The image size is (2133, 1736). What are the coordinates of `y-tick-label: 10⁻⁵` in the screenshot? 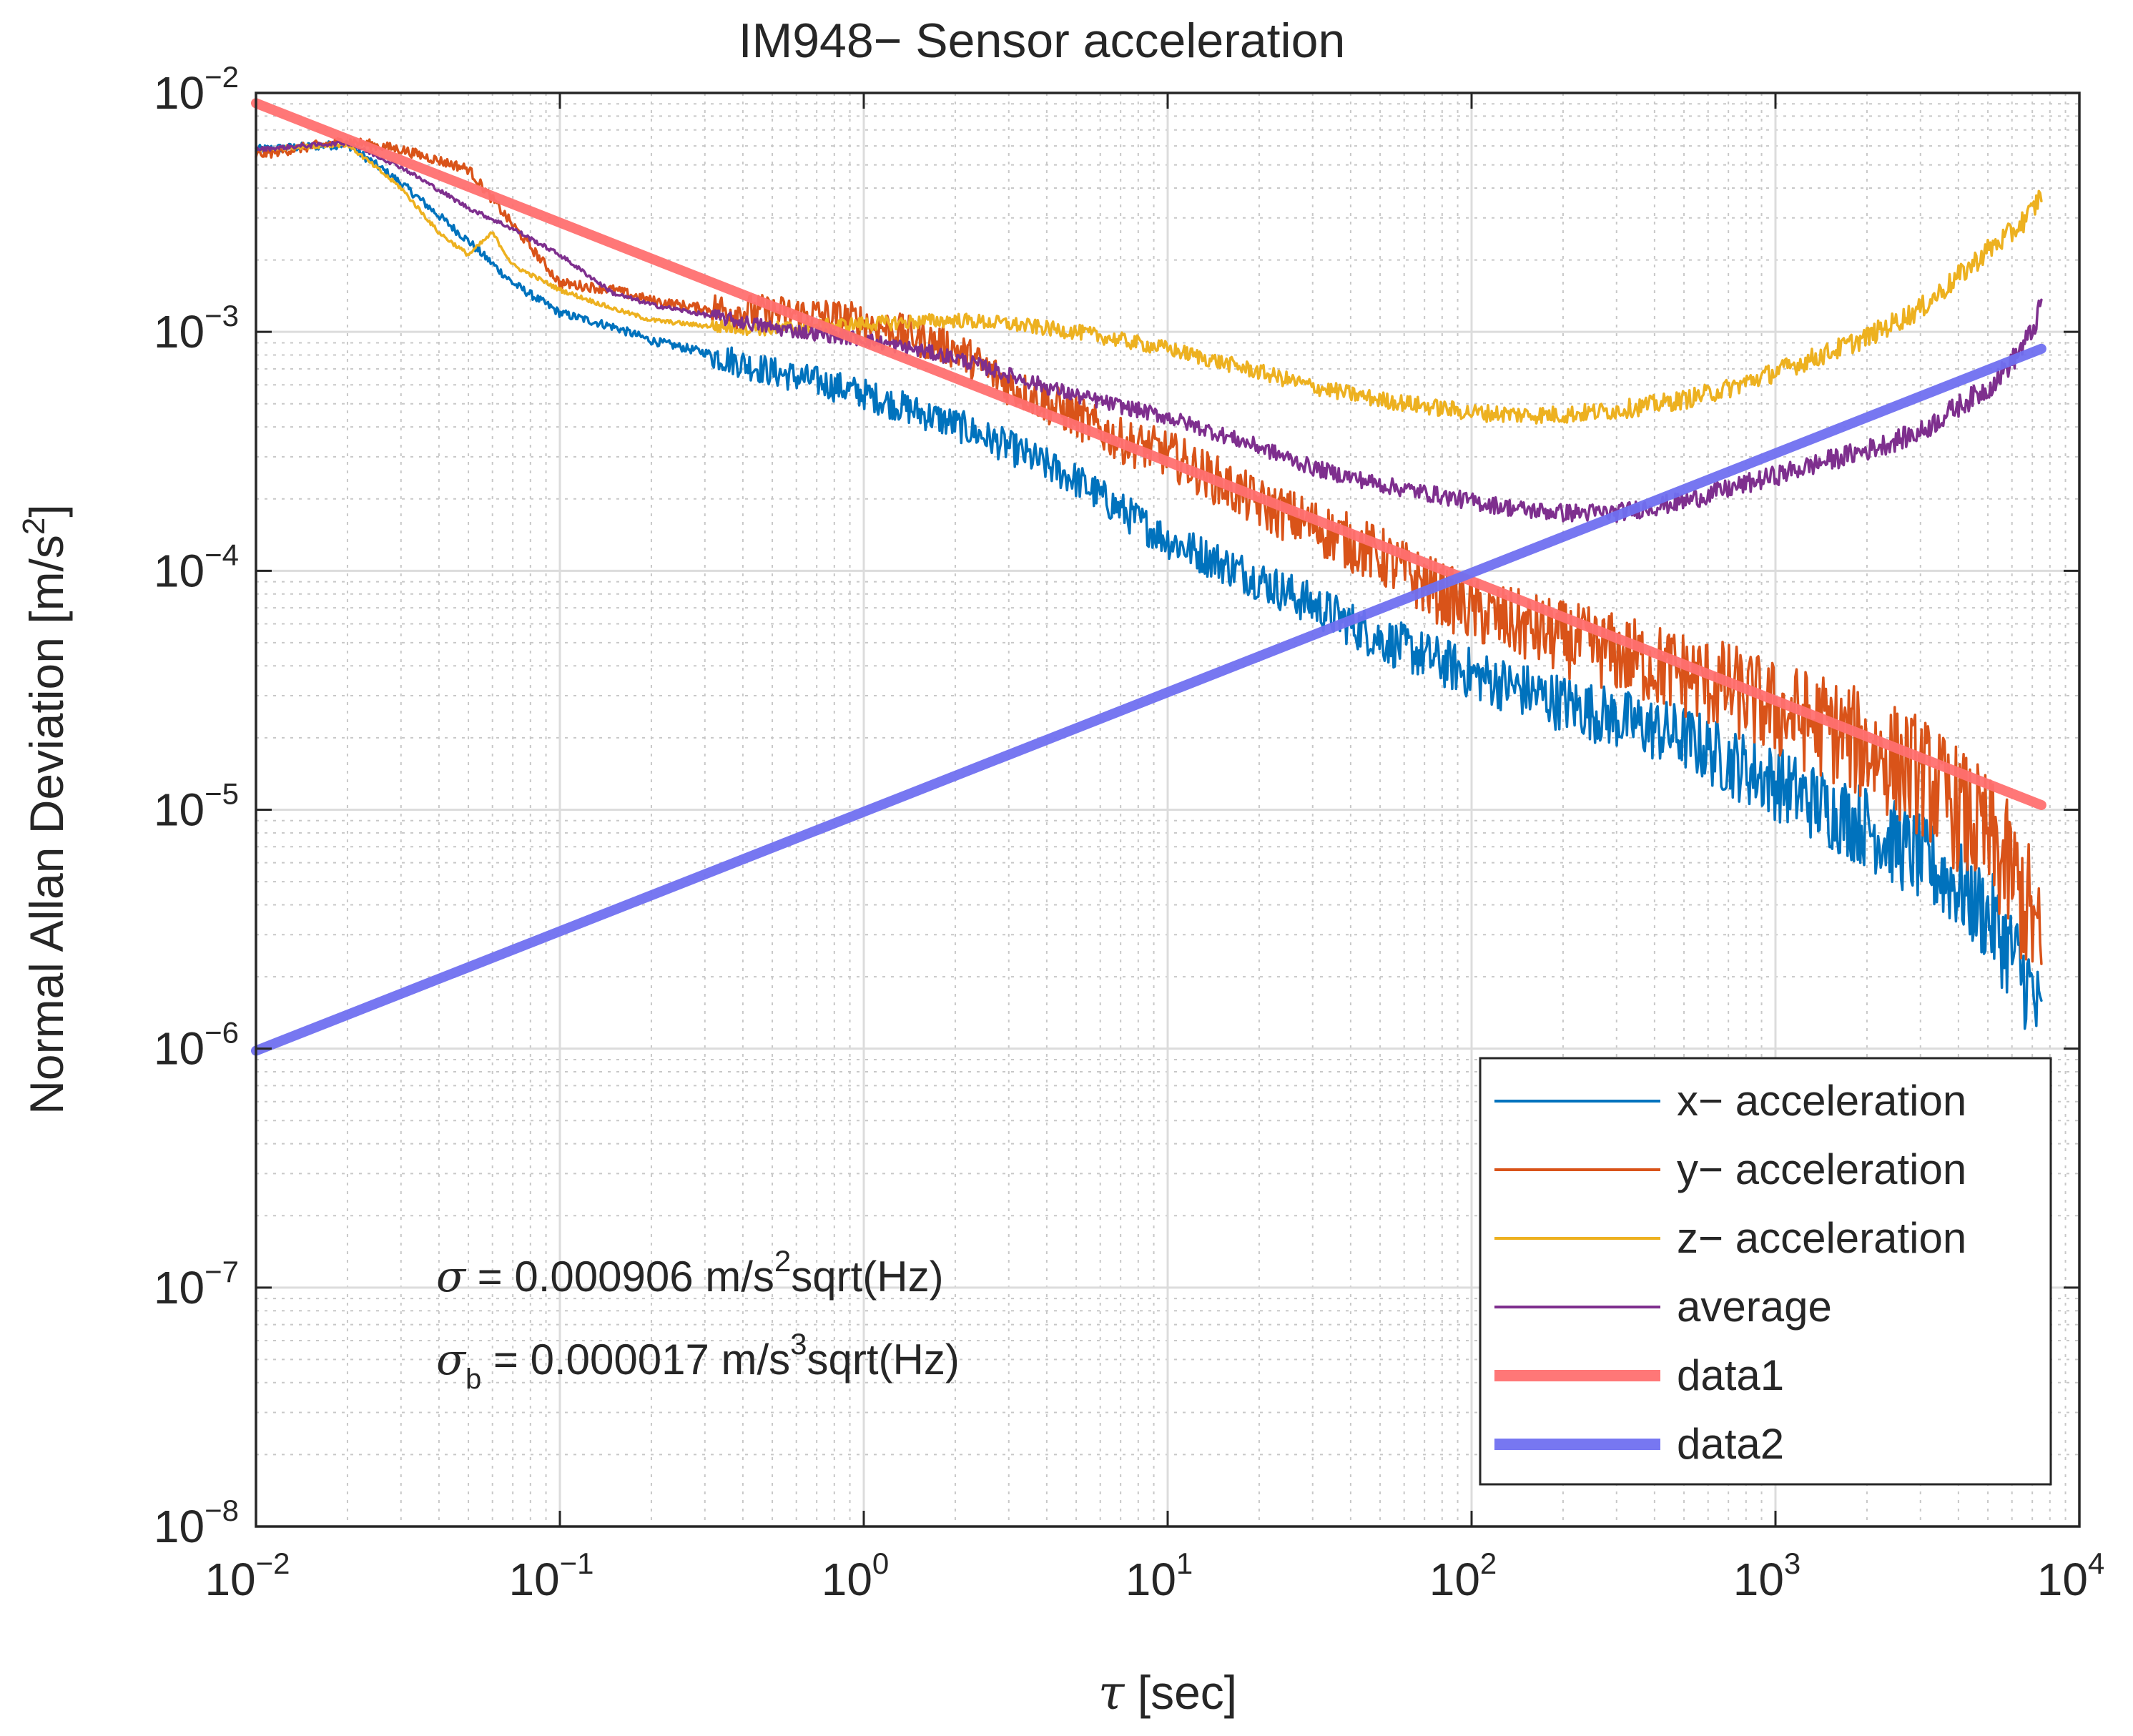 It's located at (196, 806).